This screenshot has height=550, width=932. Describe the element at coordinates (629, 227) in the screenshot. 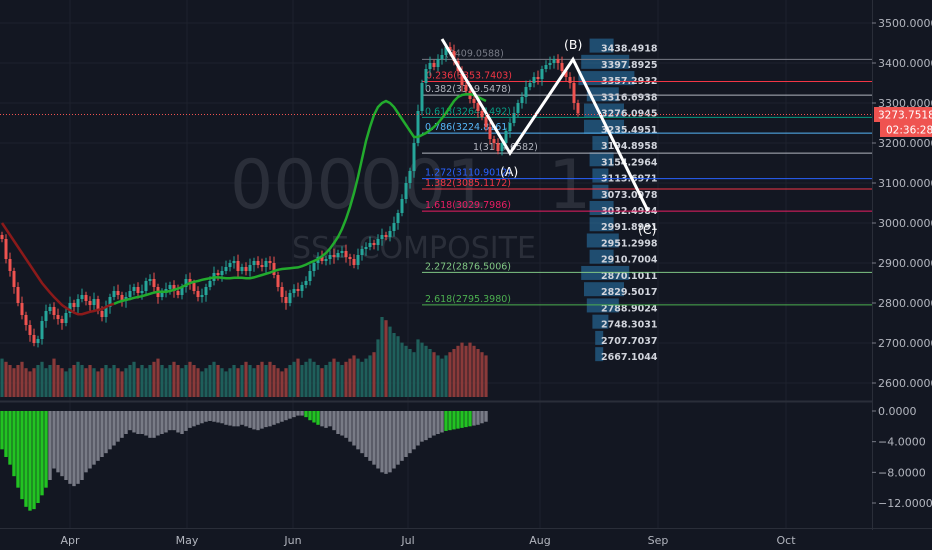

I see `volume-profile-label: 2991.8991` at that location.